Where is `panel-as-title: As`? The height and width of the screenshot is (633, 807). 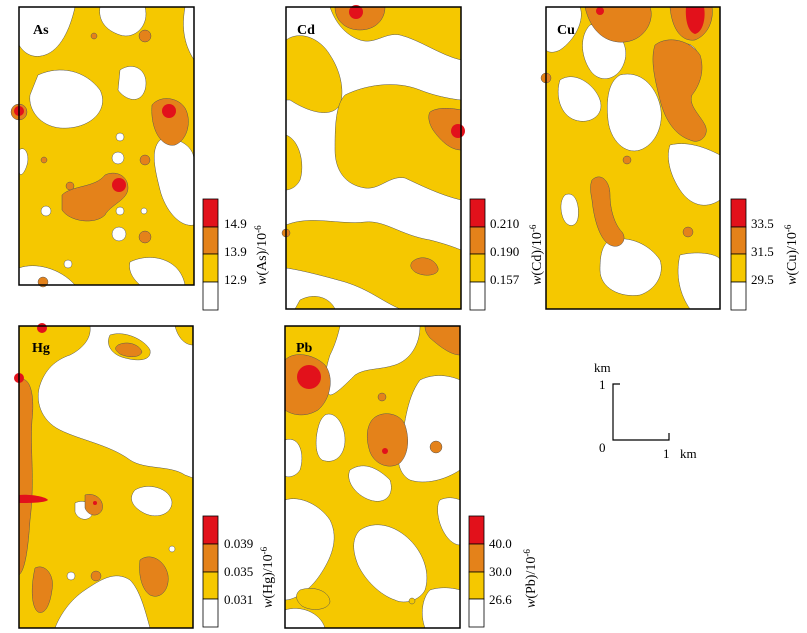
panel-as-title: As is located at coordinates (41, 30).